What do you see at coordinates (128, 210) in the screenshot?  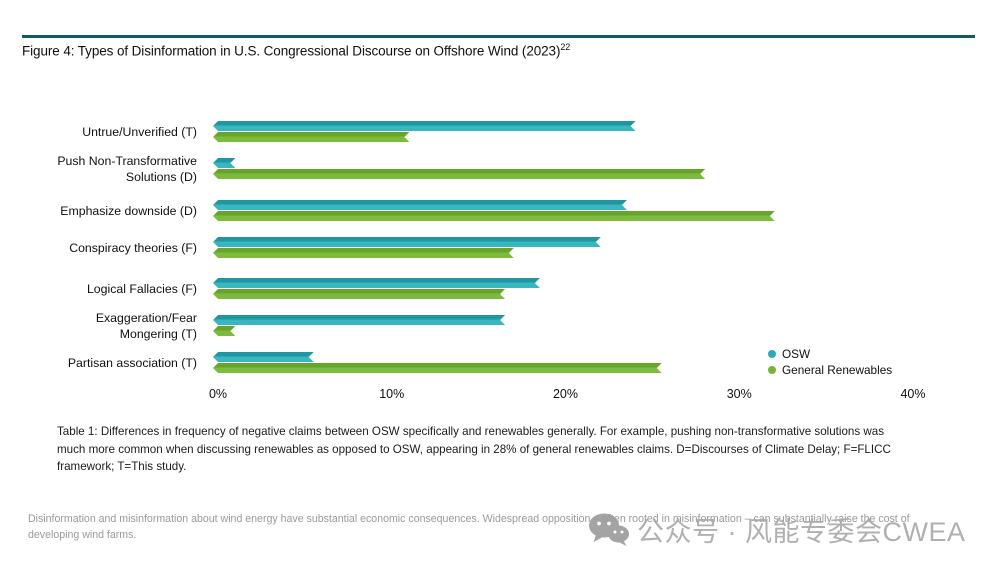 I see `category-label: Emphasize downside (D)` at bounding box center [128, 210].